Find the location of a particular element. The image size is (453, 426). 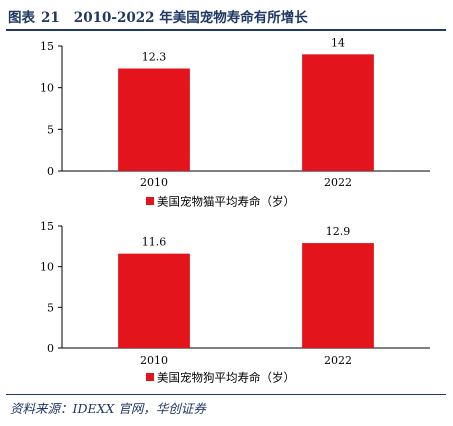

source-note: 资料来源：IDEXX 官网，华创证券 is located at coordinates (108, 408).